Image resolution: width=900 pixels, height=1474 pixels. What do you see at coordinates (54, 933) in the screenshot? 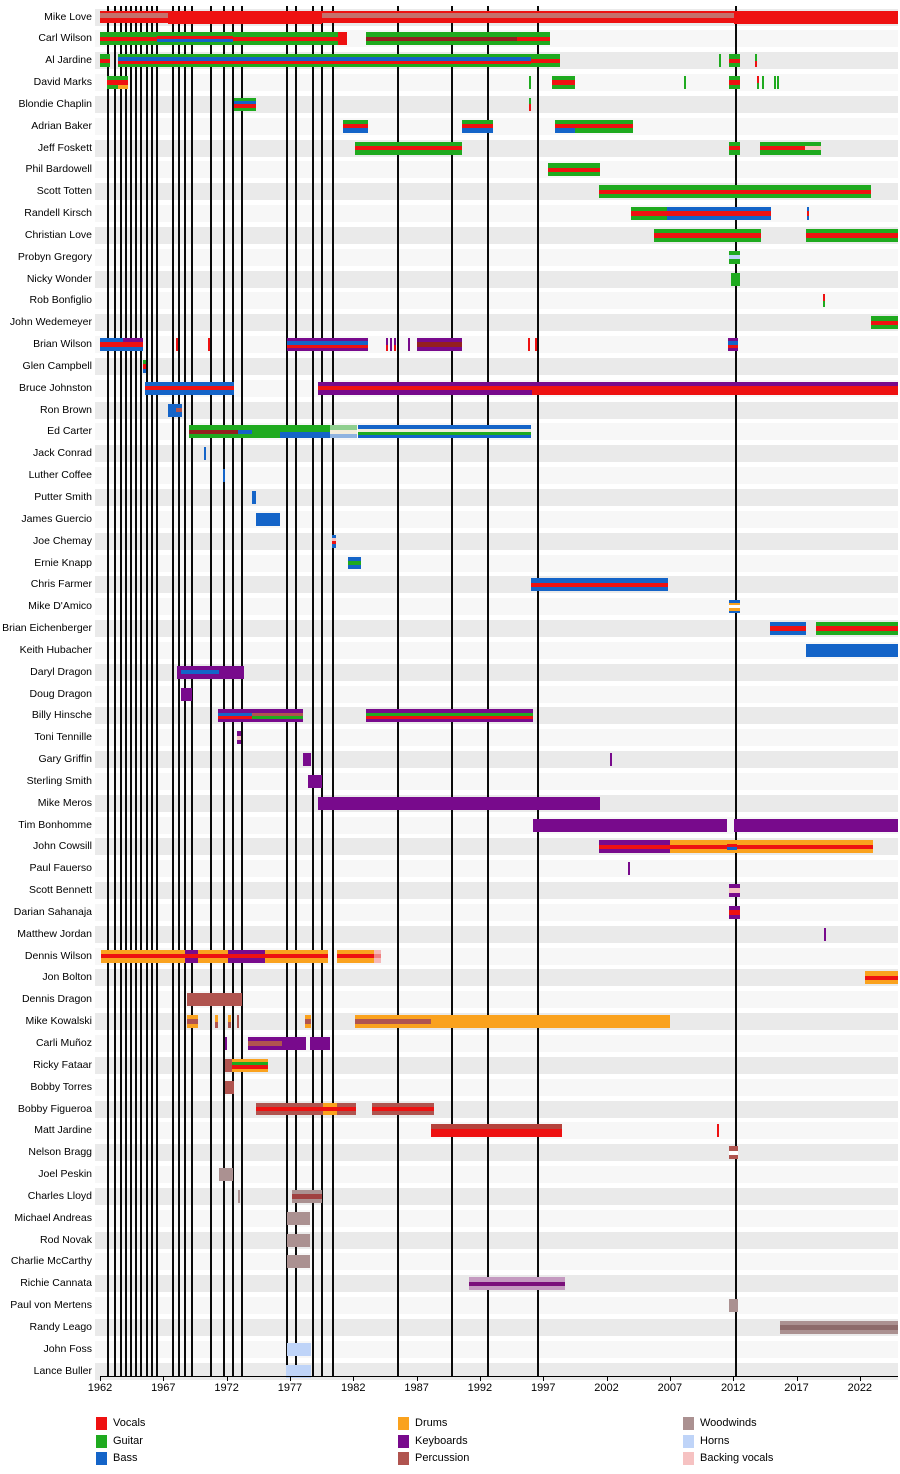
I see `member-label: Matthew Jordan` at bounding box center [54, 933].